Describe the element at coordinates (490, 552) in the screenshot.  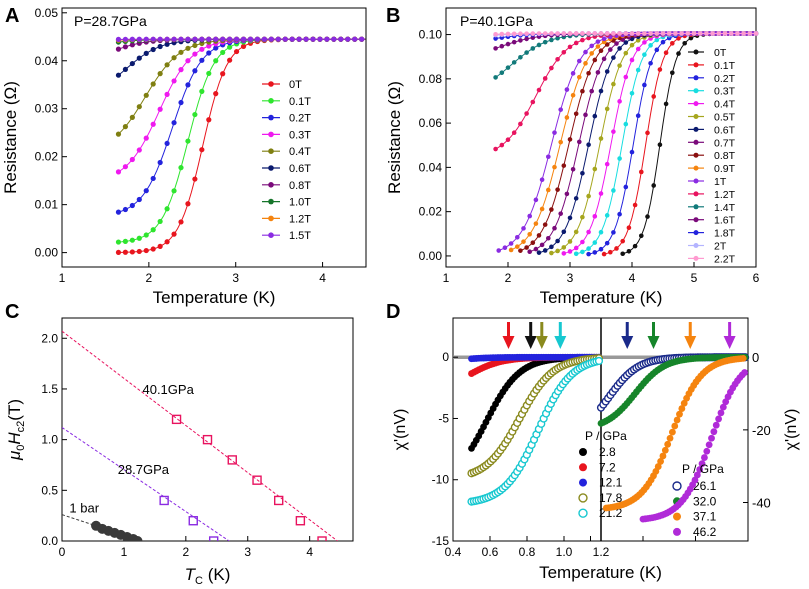
I see `panel-d-x-tick-label: 0.6` at that location.